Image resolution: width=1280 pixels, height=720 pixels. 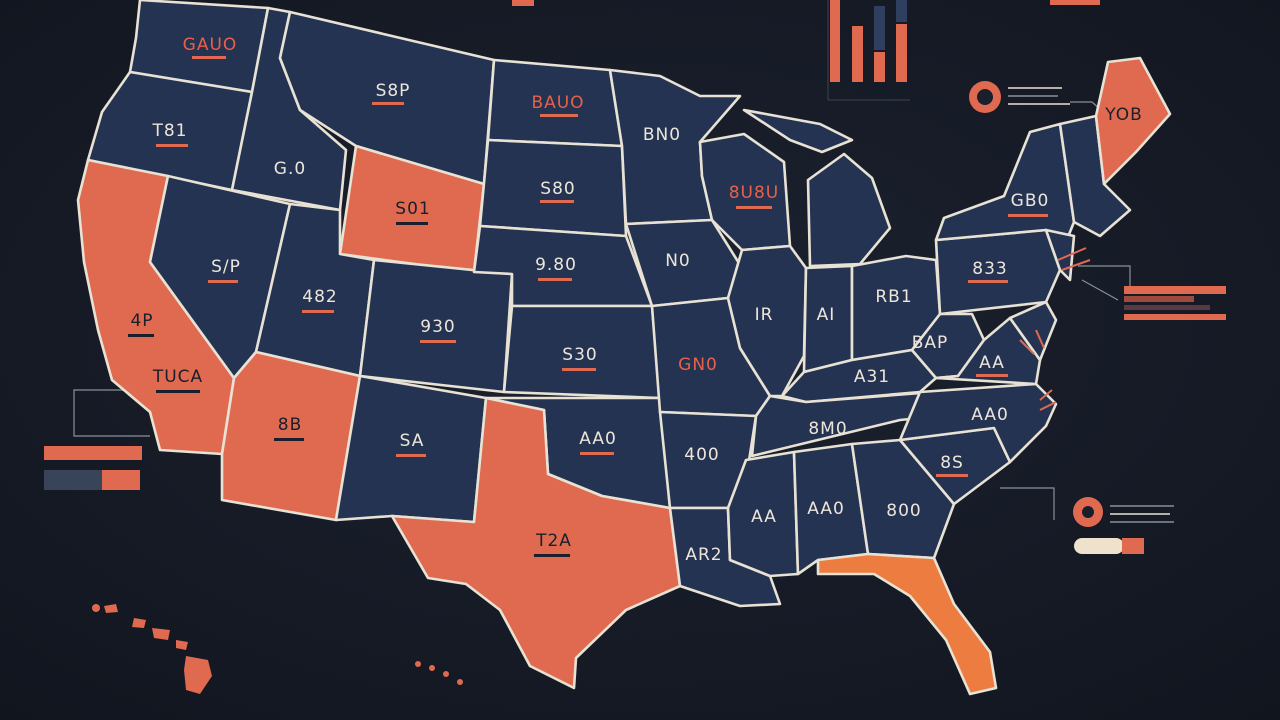 I want to click on label-new-york: GB0, so click(x=1030, y=201).